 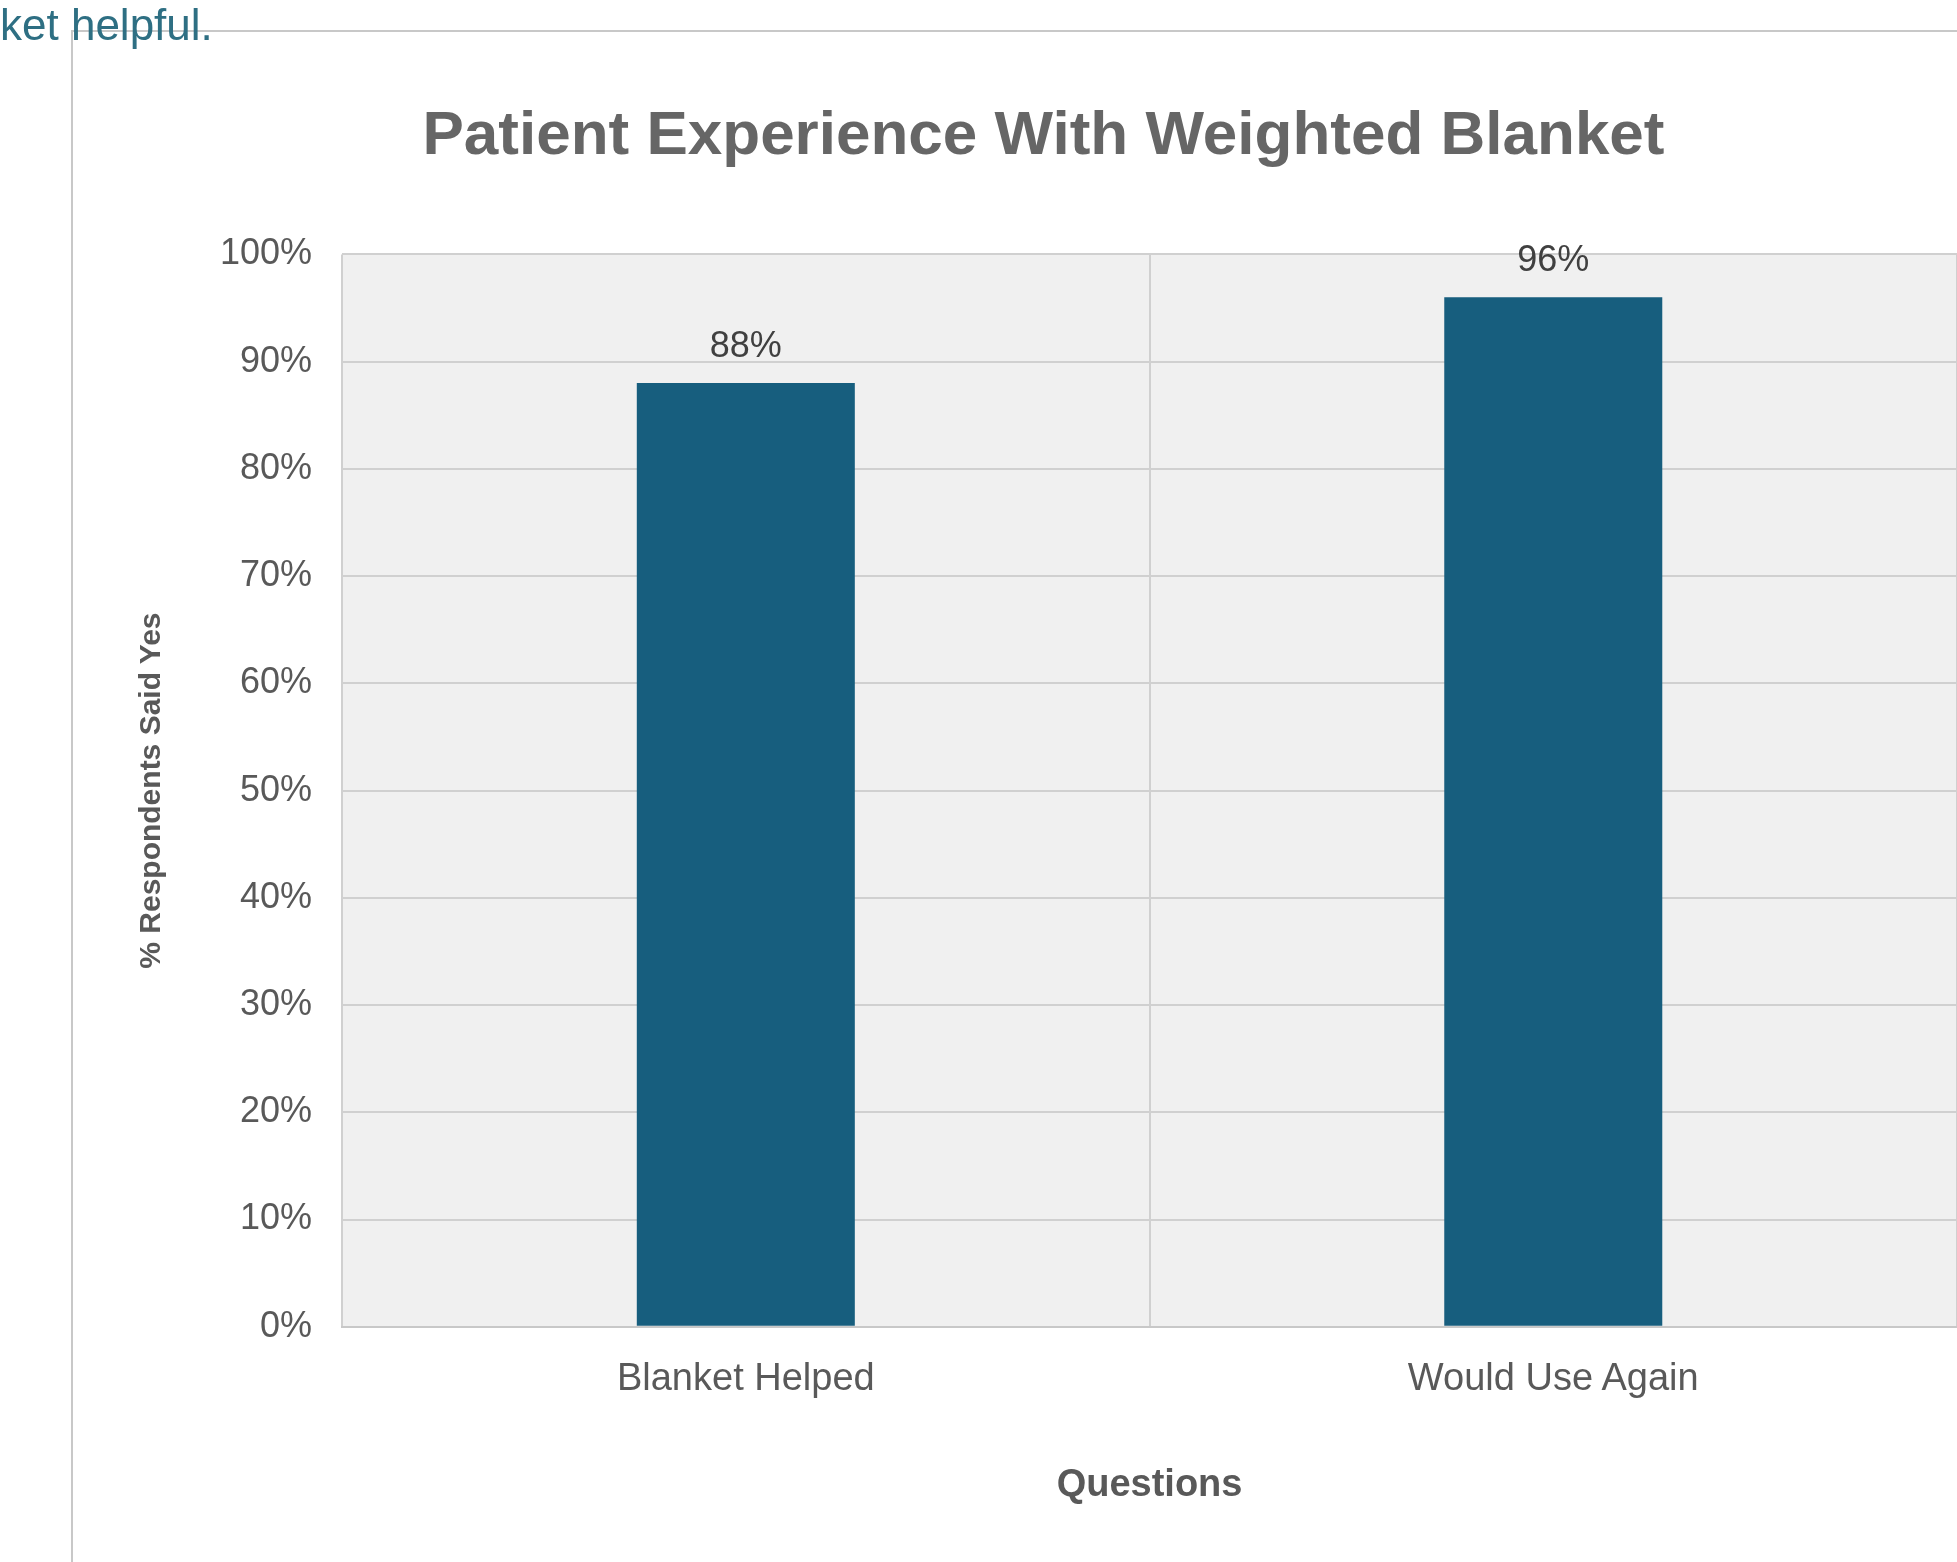 I want to click on y-tick-label: 30%, so click(x=276, y=1002).